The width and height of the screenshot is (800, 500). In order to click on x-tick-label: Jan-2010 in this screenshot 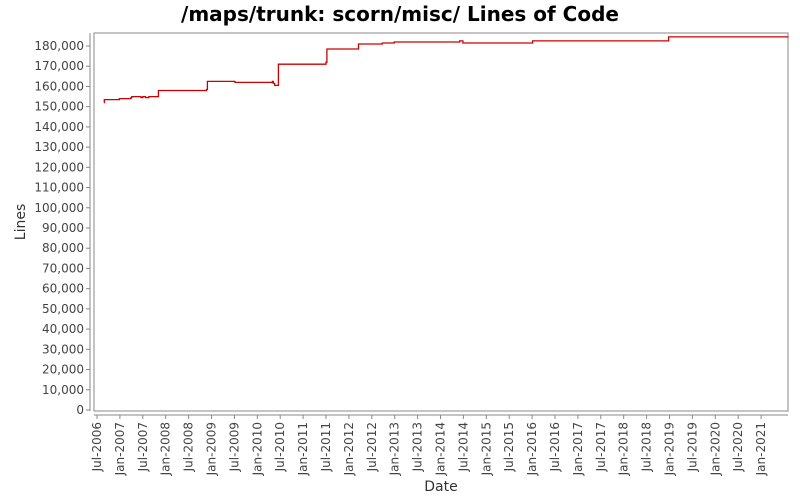, I will do `click(257, 449)`.